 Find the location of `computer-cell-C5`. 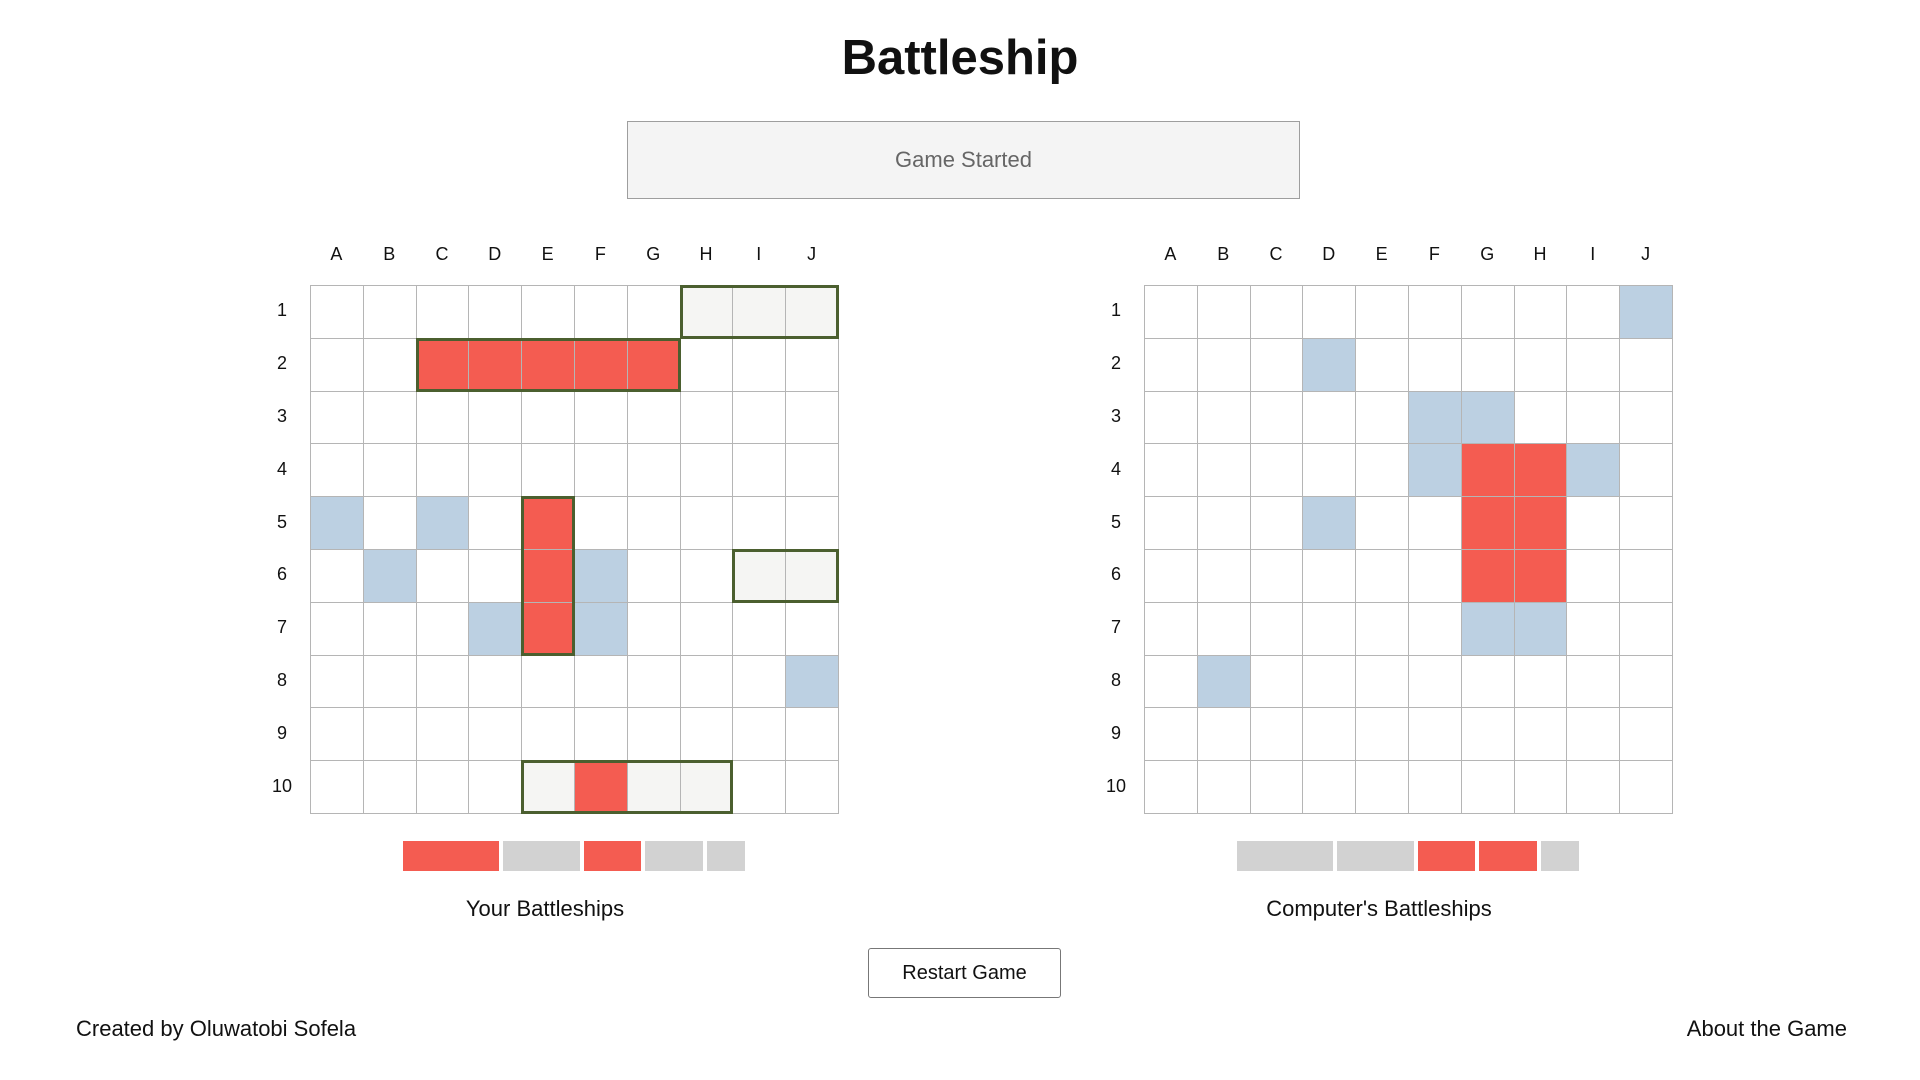

computer-cell-C5 is located at coordinates (1276, 522).